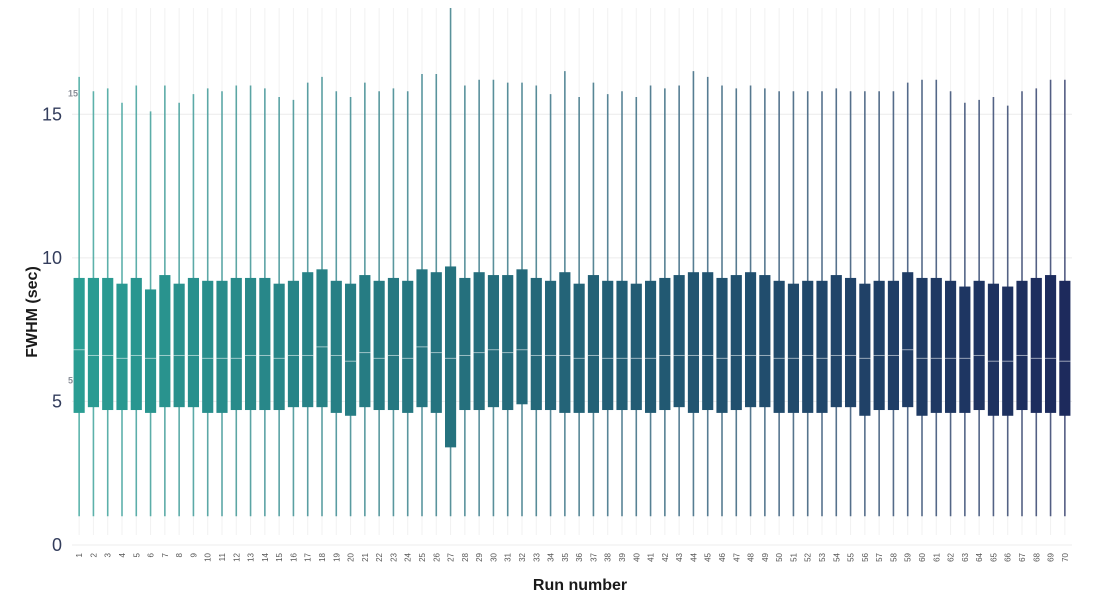  What do you see at coordinates (822, 556) in the screenshot?
I see `x-tick-label: 53` at bounding box center [822, 556].